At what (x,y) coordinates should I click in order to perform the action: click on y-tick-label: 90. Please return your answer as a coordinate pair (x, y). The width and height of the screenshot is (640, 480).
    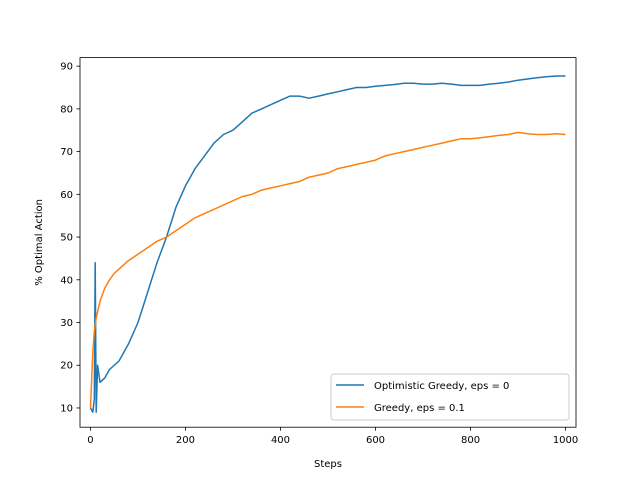
    Looking at the image, I should click on (66, 67).